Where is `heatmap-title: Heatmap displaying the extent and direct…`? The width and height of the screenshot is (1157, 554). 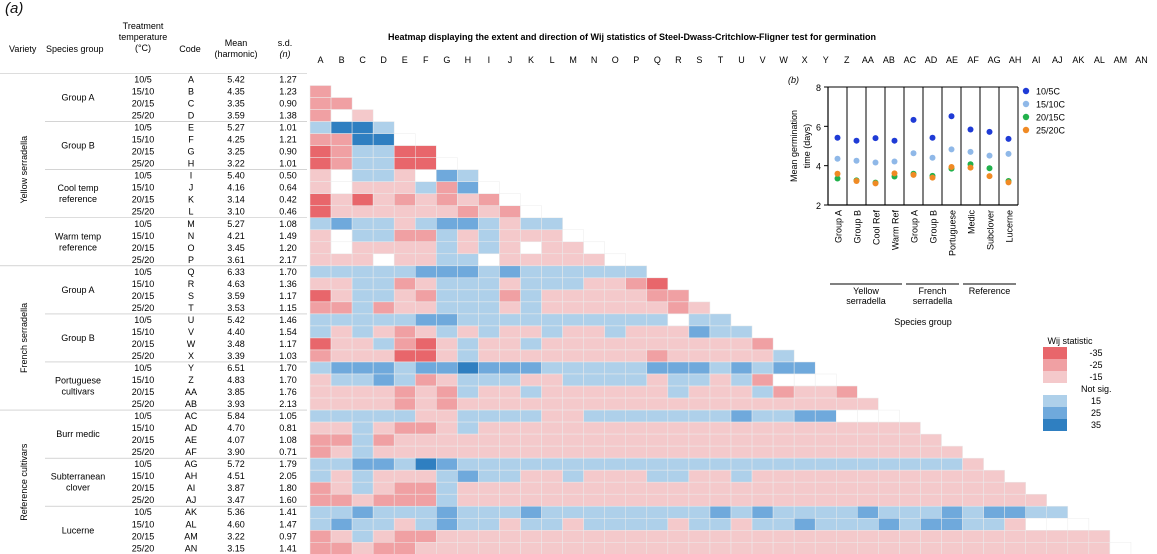 heatmap-title: Heatmap displaying the extent and direct… is located at coordinates (632, 37).